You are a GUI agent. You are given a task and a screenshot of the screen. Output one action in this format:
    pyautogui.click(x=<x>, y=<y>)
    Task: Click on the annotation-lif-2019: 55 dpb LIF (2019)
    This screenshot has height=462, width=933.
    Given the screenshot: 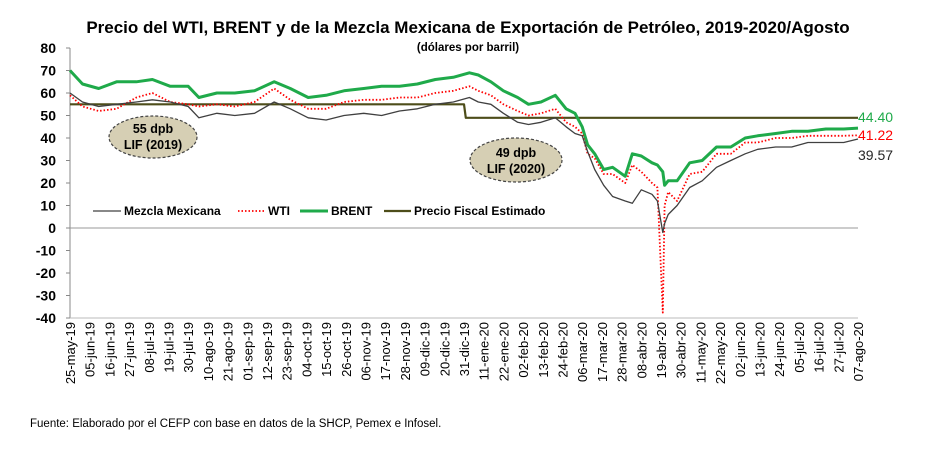 What is the action you would take?
    pyautogui.click(x=153, y=137)
    